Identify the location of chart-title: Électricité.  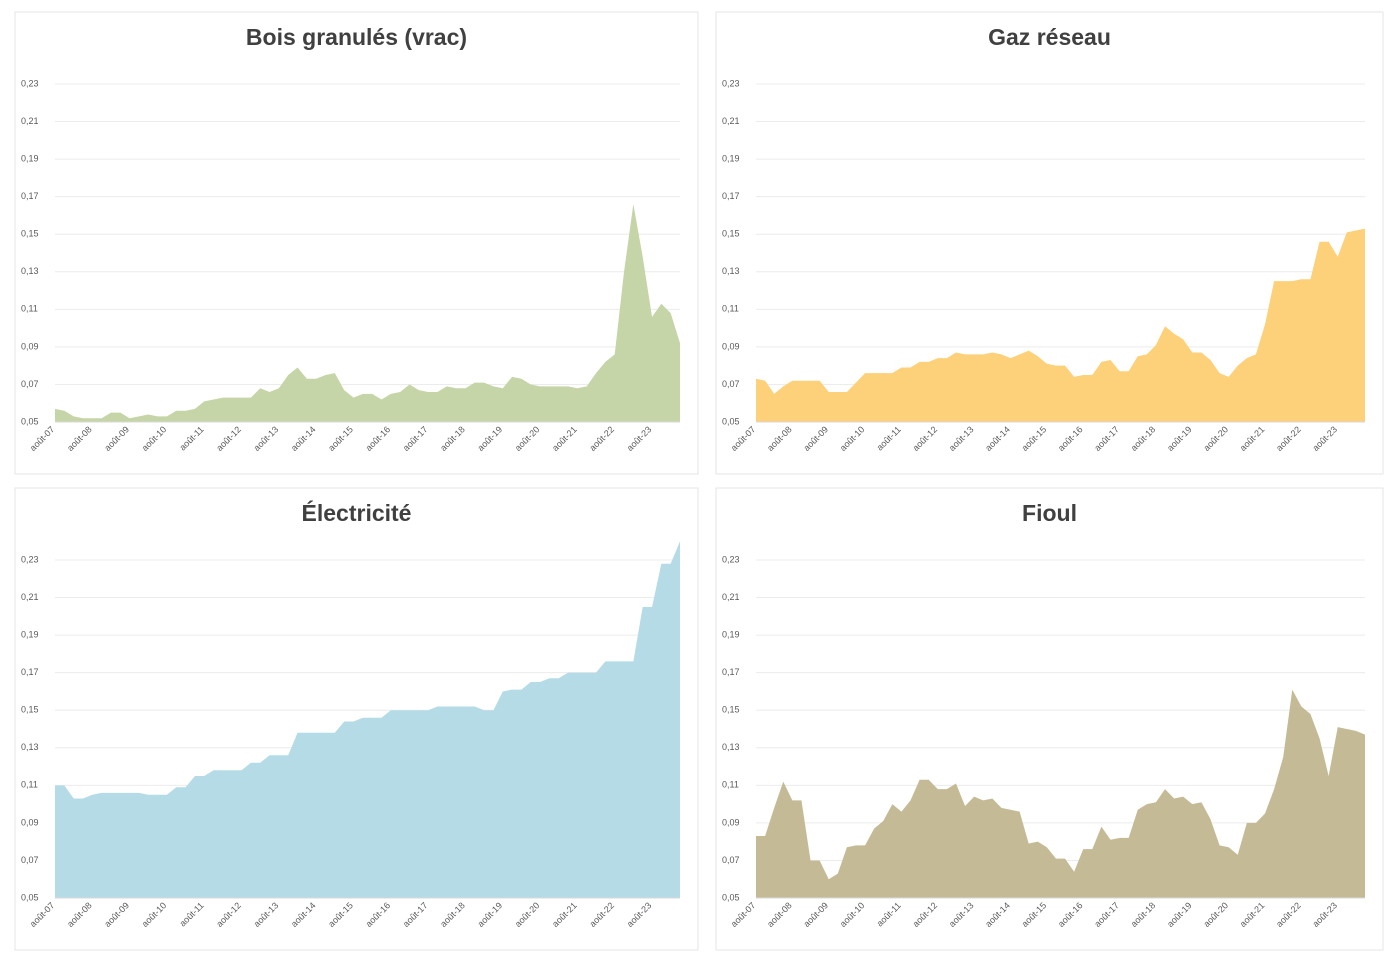
(357, 512).